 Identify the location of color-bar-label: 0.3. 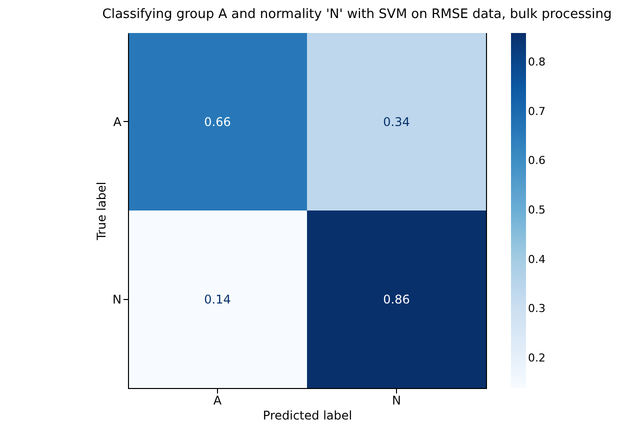
(537, 309).